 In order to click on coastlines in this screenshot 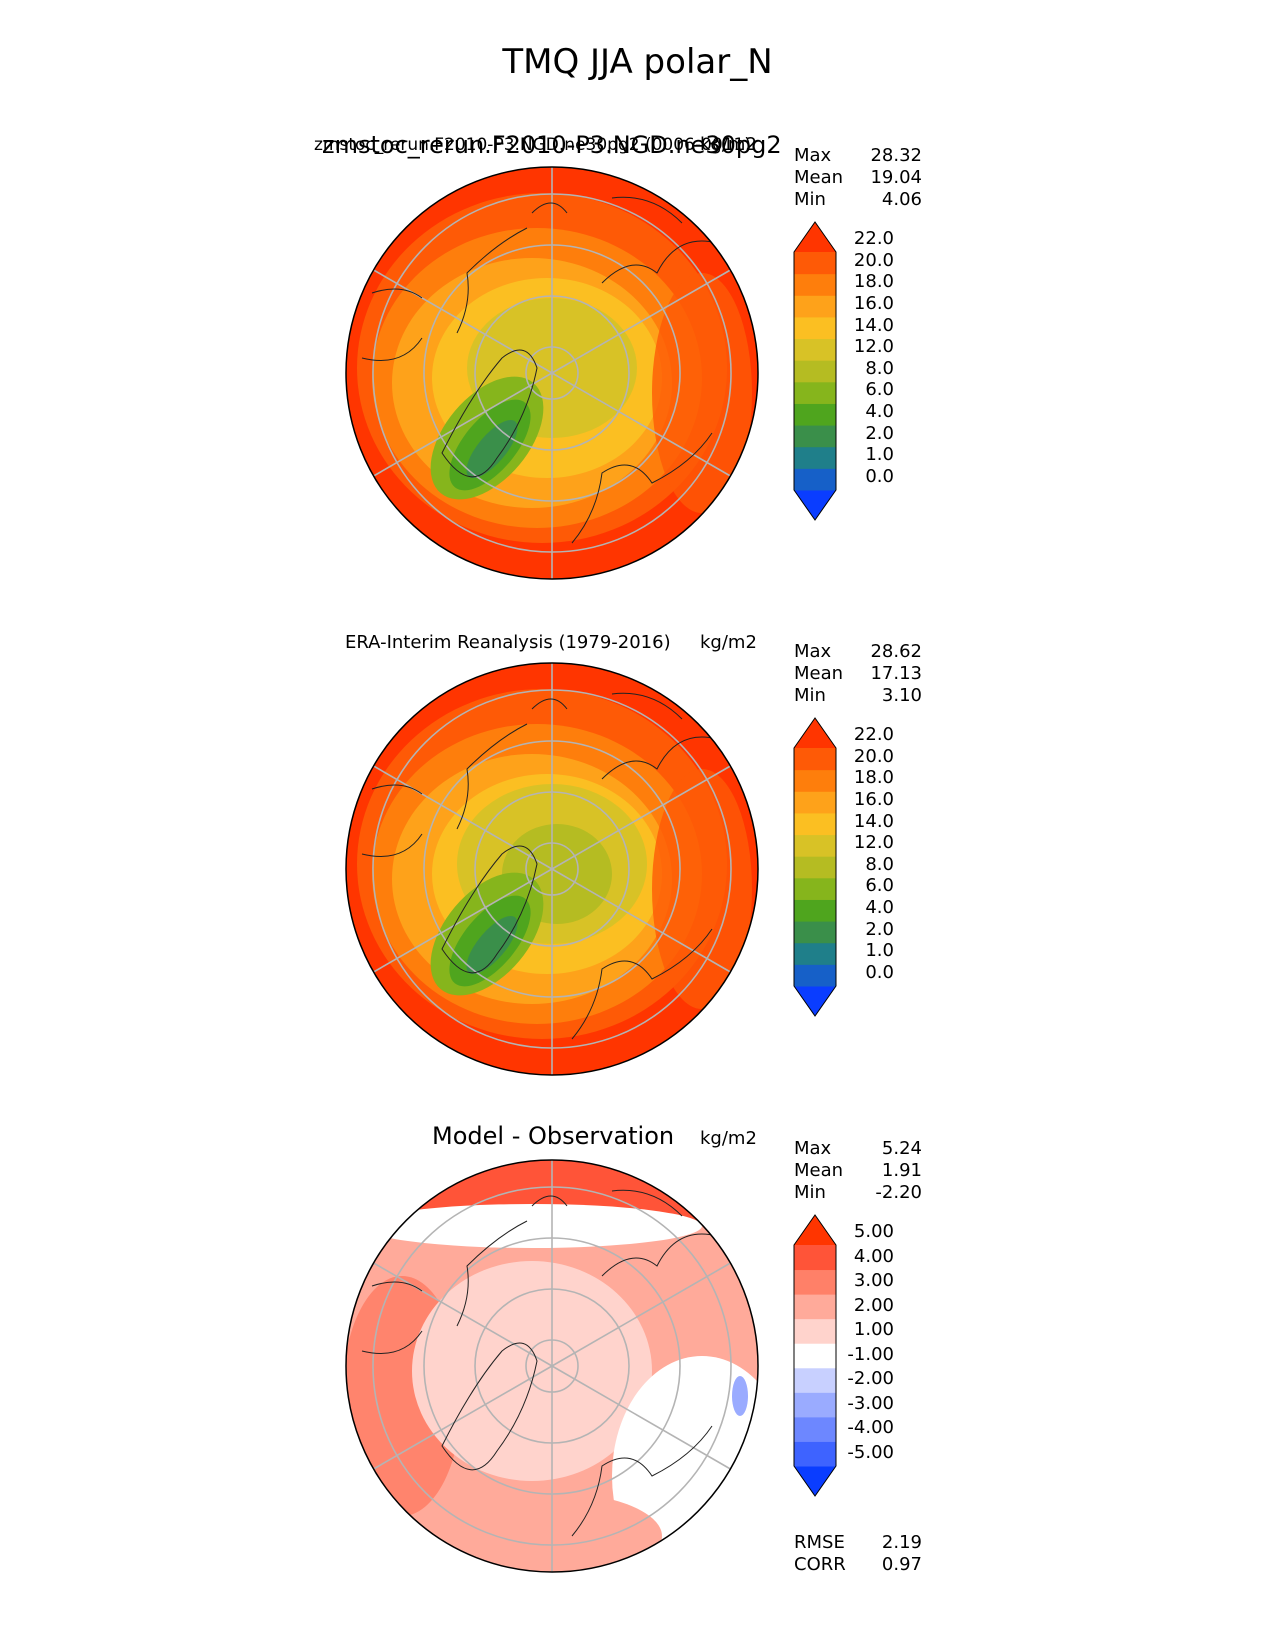, I will do `click(539, 1363)`.